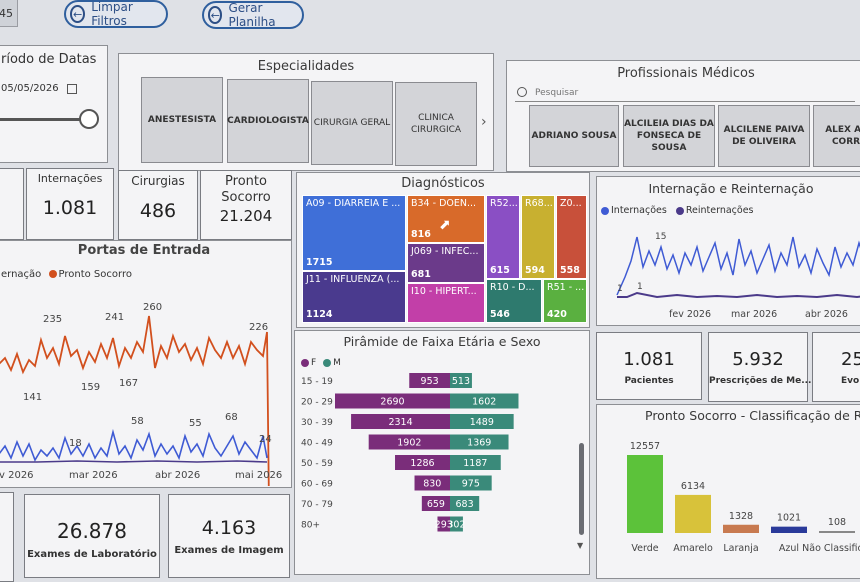 The width and height of the screenshot is (860, 582). What do you see at coordinates (137, 421) in the screenshot?
I see `data-label: 58` at bounding box center [137, 421].